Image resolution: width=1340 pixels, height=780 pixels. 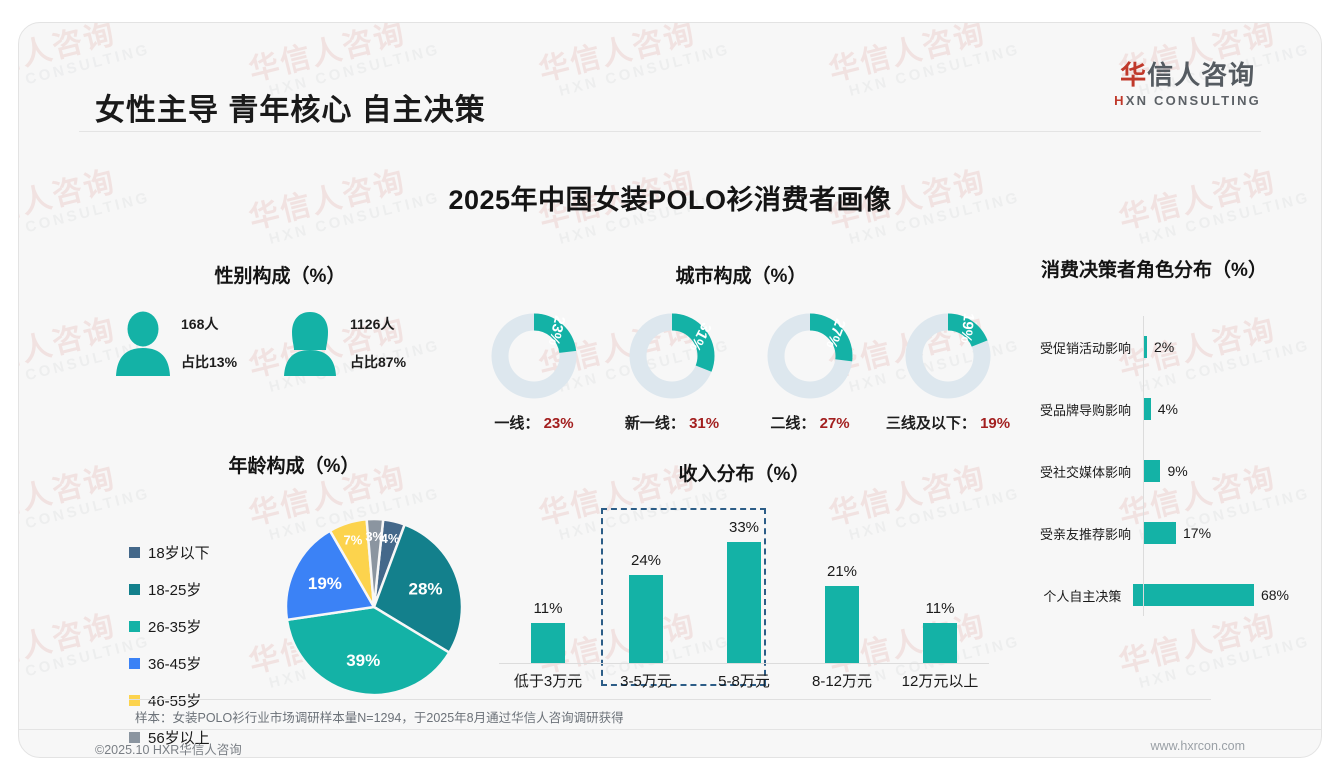 I want to click on decision-axis-line, so click(x=1143, y=466).